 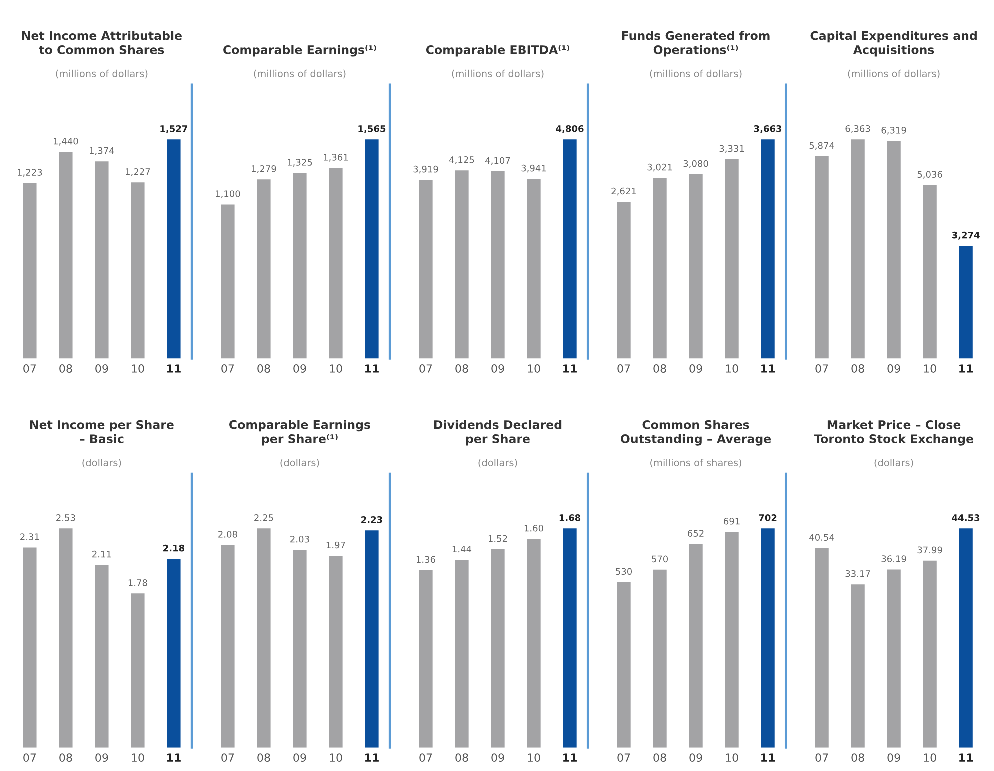 What do you see at coordinates (858, 129) in the screenshot?
I see `data-label: 6,363` at bounding box center [858, 129].